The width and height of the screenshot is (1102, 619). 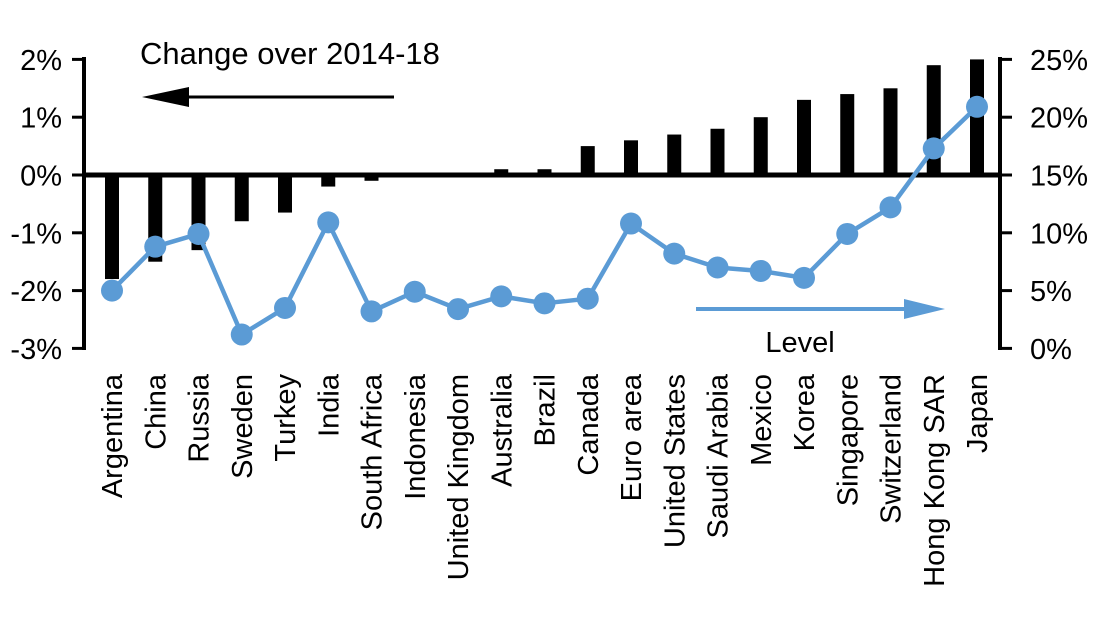 I want to click on right-axis-tick-label: 10%, so click(x=1059, y=234).